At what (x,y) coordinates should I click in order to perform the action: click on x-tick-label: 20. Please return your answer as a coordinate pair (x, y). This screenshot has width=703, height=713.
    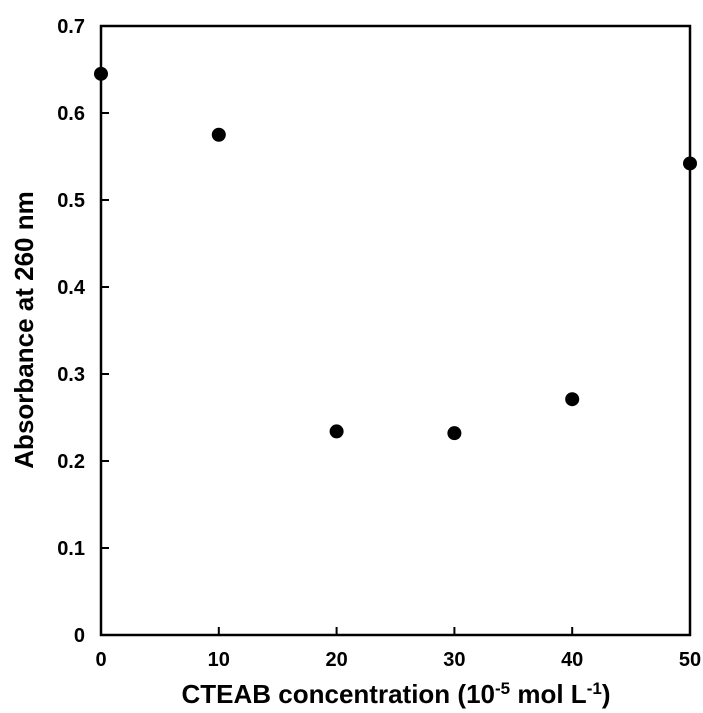
    Looking at the image, I should click on (336, 660).